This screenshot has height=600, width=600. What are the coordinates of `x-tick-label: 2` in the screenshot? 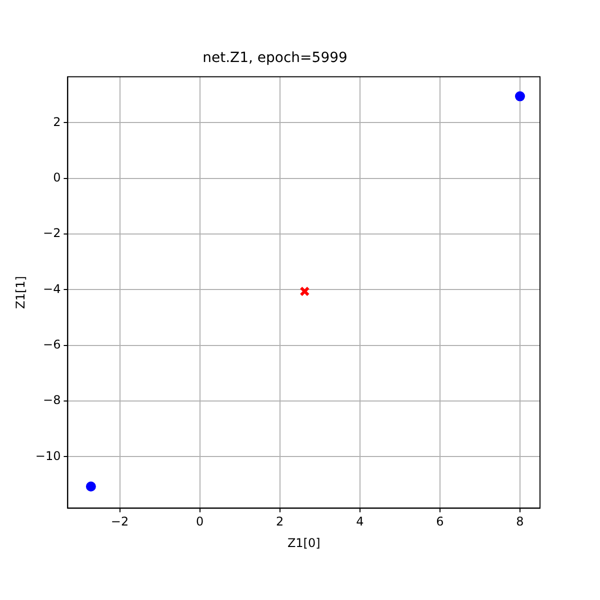 It's located at (280, 521).